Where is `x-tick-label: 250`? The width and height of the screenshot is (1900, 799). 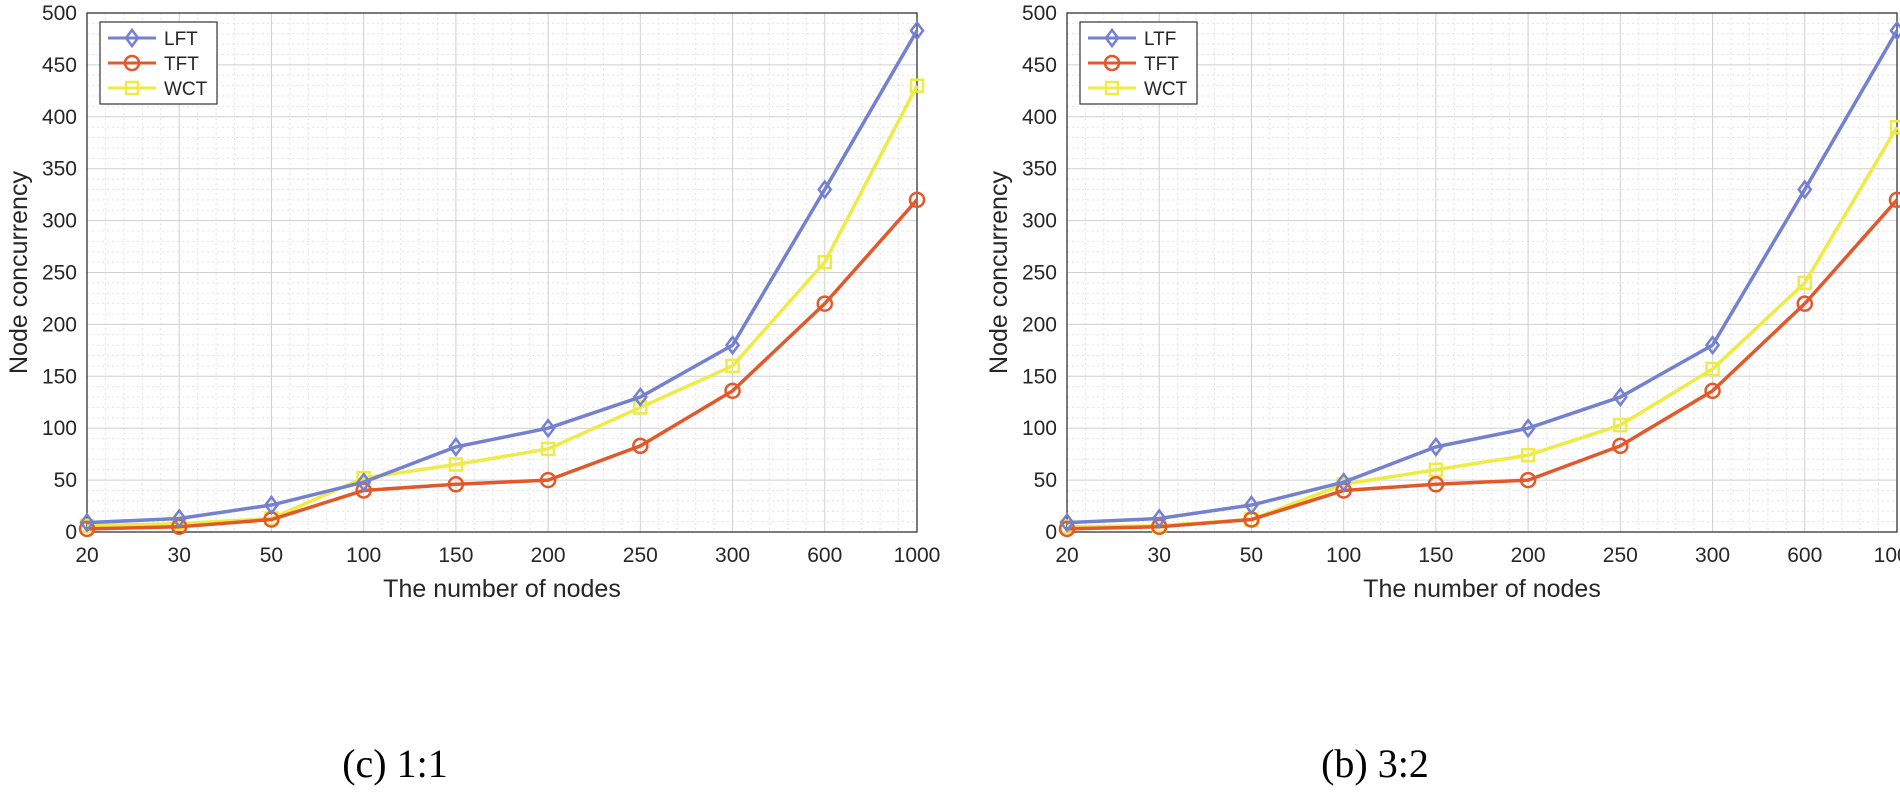 x-tick-label: 250 is located at coordinates (640, 555).